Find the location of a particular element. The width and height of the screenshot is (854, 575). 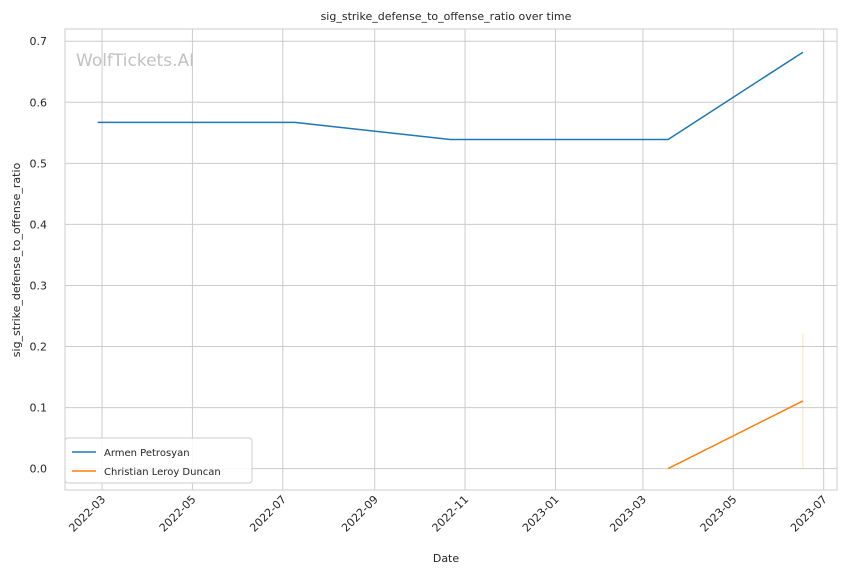

y-tick-labels: 0.0 0.1 0.2 0.3 0.4 0.5 0.6 0.7 is located at coordinates (39, 255).